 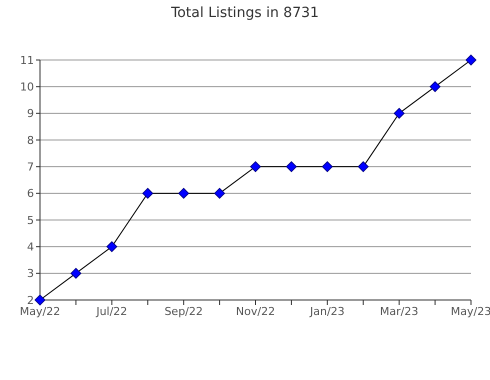 What do you see at coordinates (30, 167) in the screenshot?
I see `y-tick-label: 7` at bounding box center [30, 167].